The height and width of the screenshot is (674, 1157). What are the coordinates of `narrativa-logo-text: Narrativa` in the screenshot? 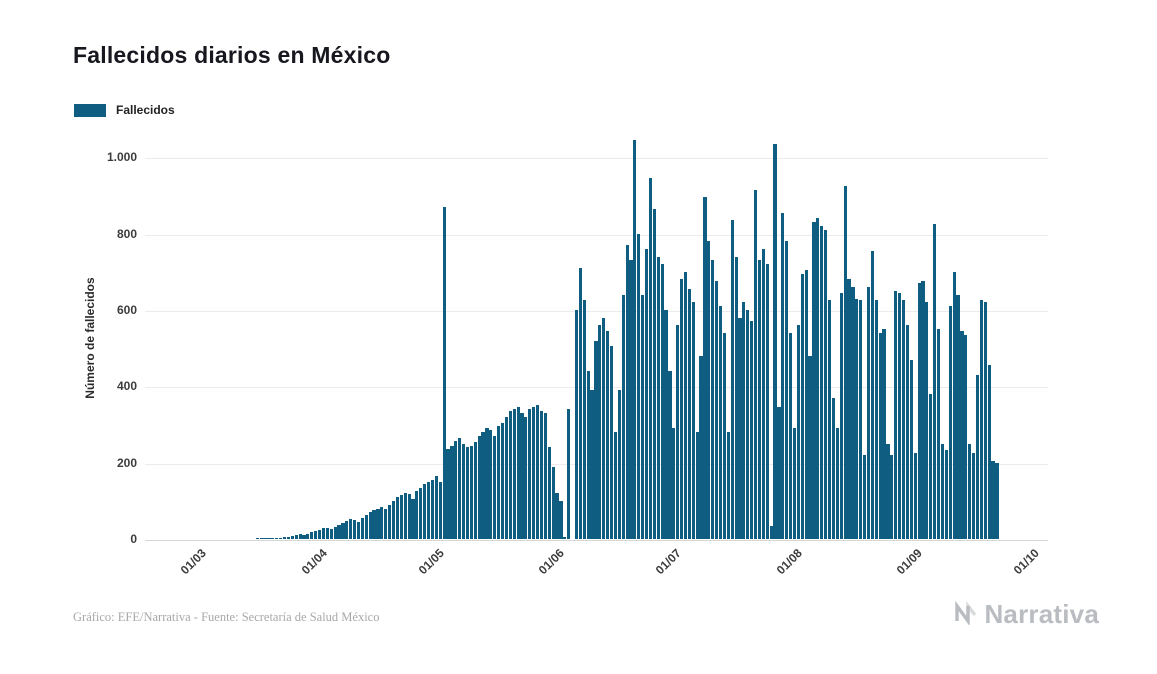 It's located at (1041, 614).